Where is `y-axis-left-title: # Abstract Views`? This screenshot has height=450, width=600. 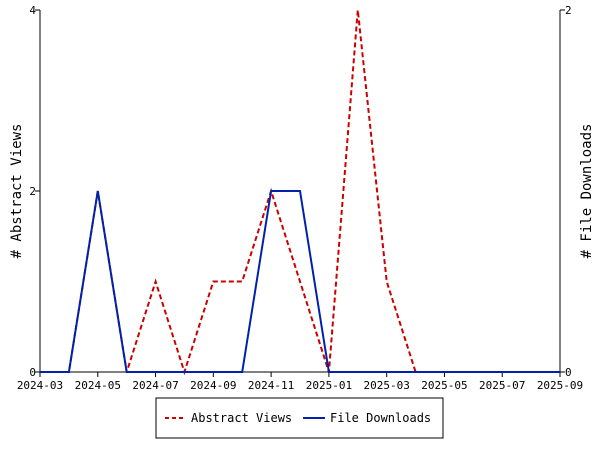
y-axis-left-title: # Abstract Views is located at coordinates (17, 191).